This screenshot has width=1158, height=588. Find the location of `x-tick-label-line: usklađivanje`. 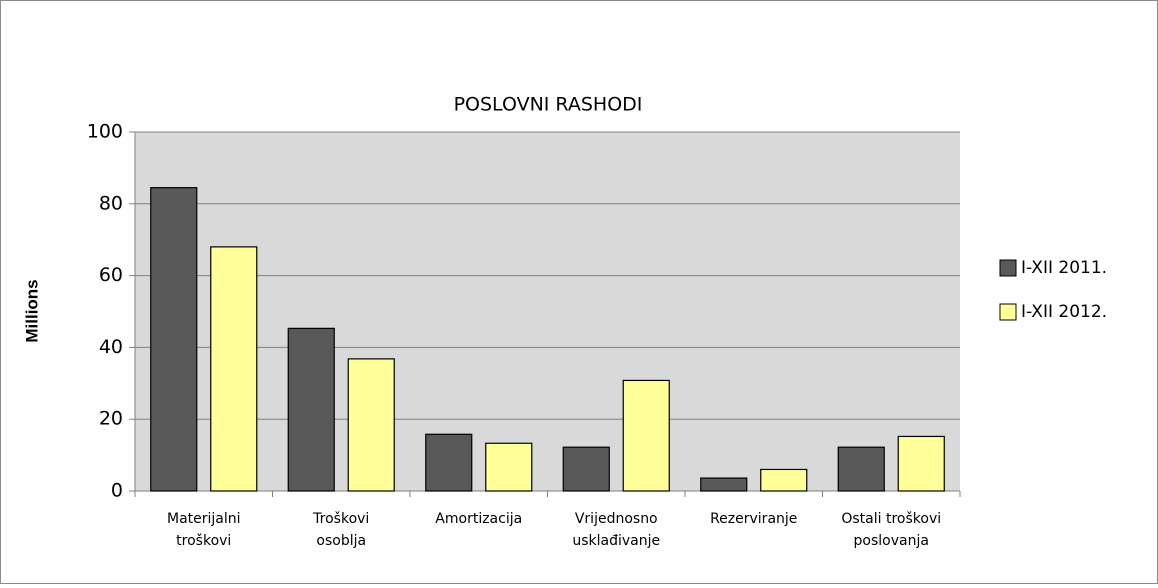

x-tick-label-line: usklađivanje is located at coordinates (616, 541).